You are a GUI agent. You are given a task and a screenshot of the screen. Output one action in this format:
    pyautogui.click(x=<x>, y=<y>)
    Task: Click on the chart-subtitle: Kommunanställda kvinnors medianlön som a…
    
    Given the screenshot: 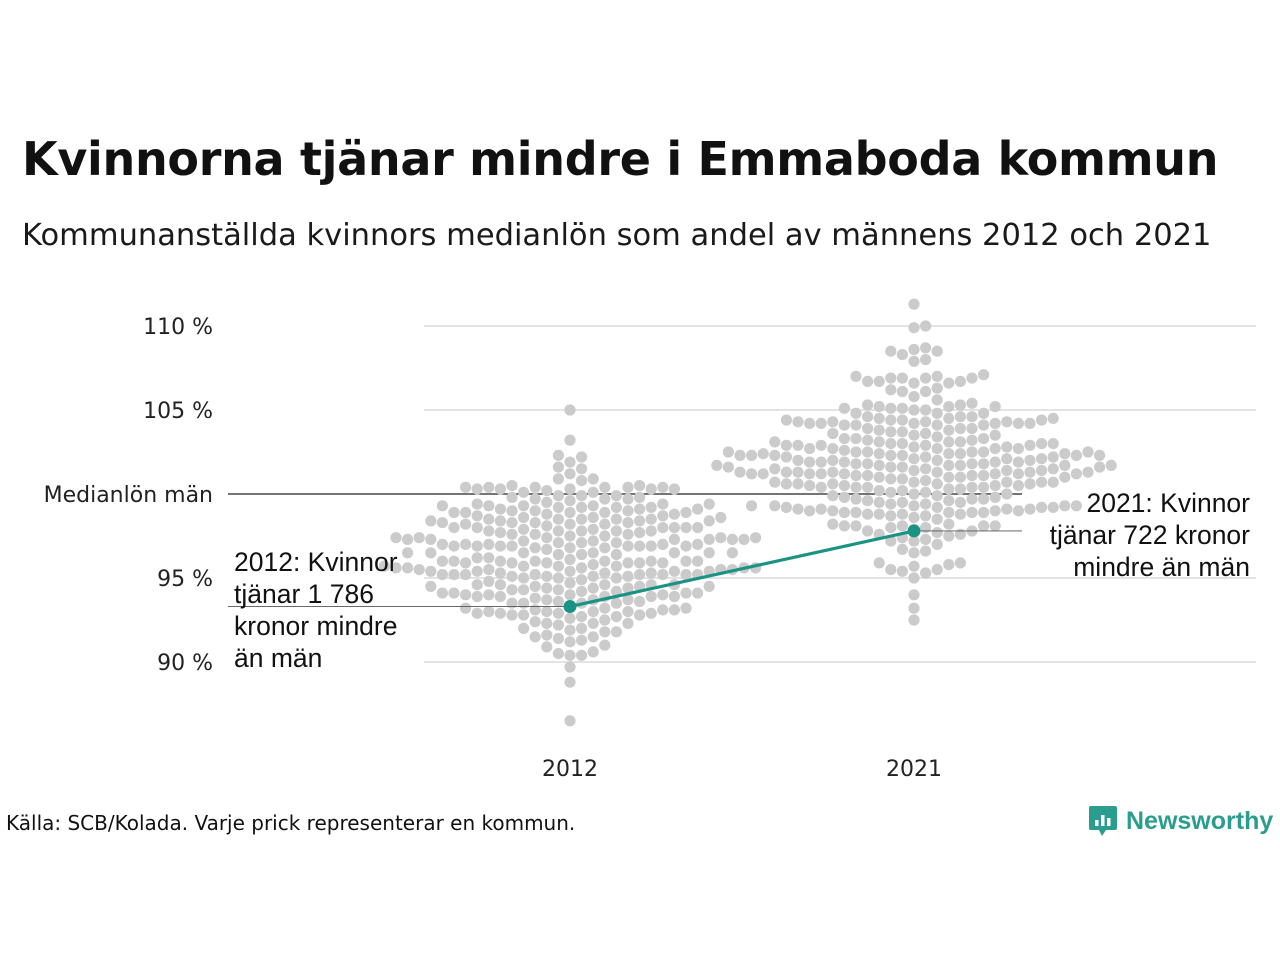 What is the action you would take?
    pyautogui.click(x=617, y=235)
    